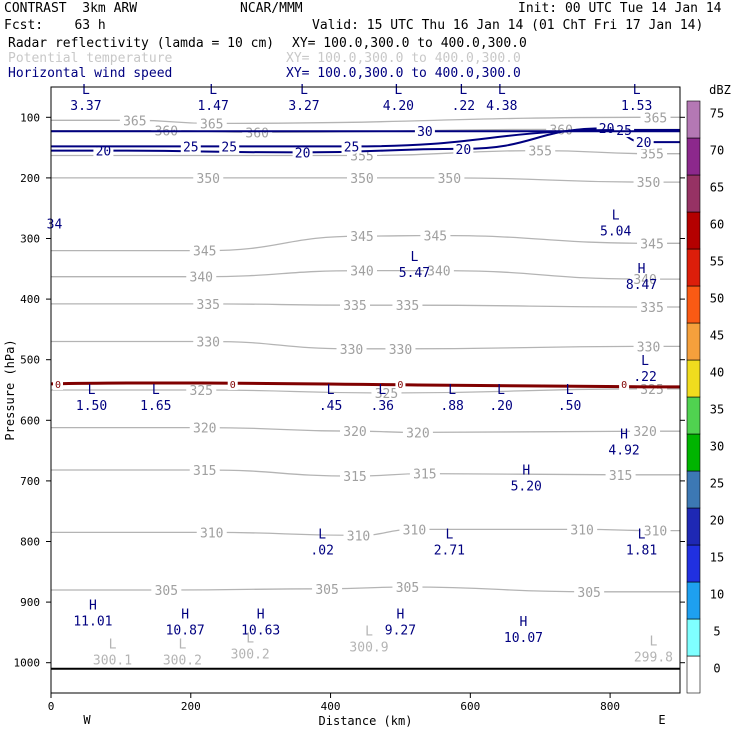 The height and width of the screenshot is (740, 740). I want to click on colorbar-label-75: 75, so click(717, 114).